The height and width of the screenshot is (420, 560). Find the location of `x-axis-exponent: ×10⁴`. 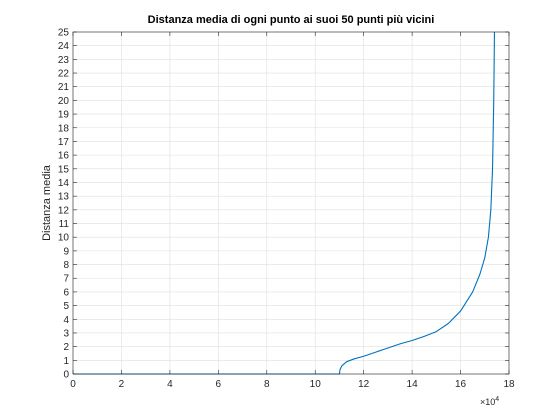

x-axis-exponent: ×10⁴ is located at coordinates (489, 401).